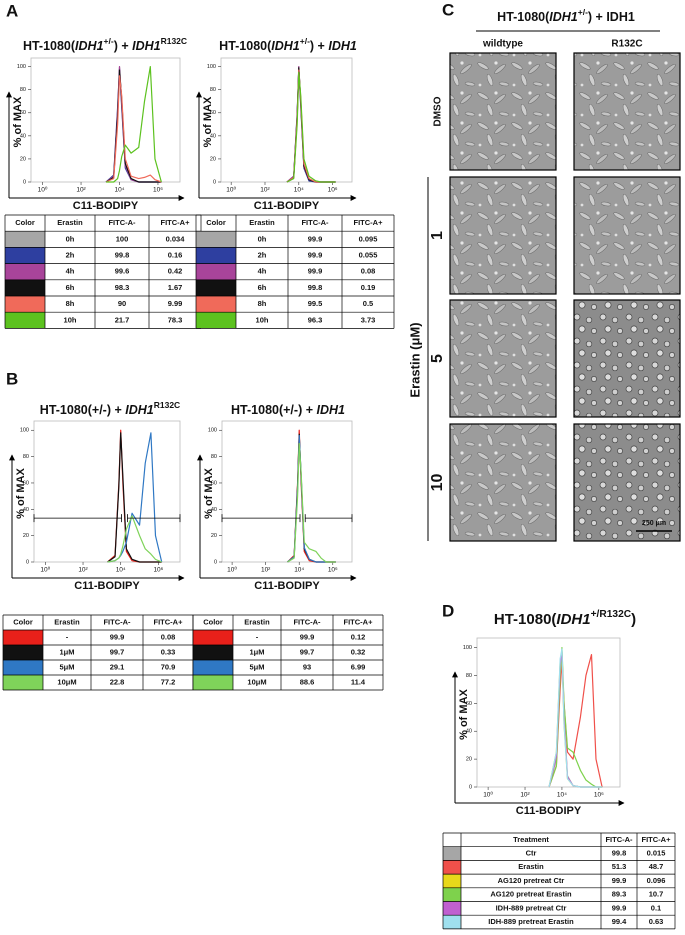 This screenshot has width=685, height=935. Describe the element at coordinates (307, 681) in the screenshot. I see `table-cell: 88.6` at that location.